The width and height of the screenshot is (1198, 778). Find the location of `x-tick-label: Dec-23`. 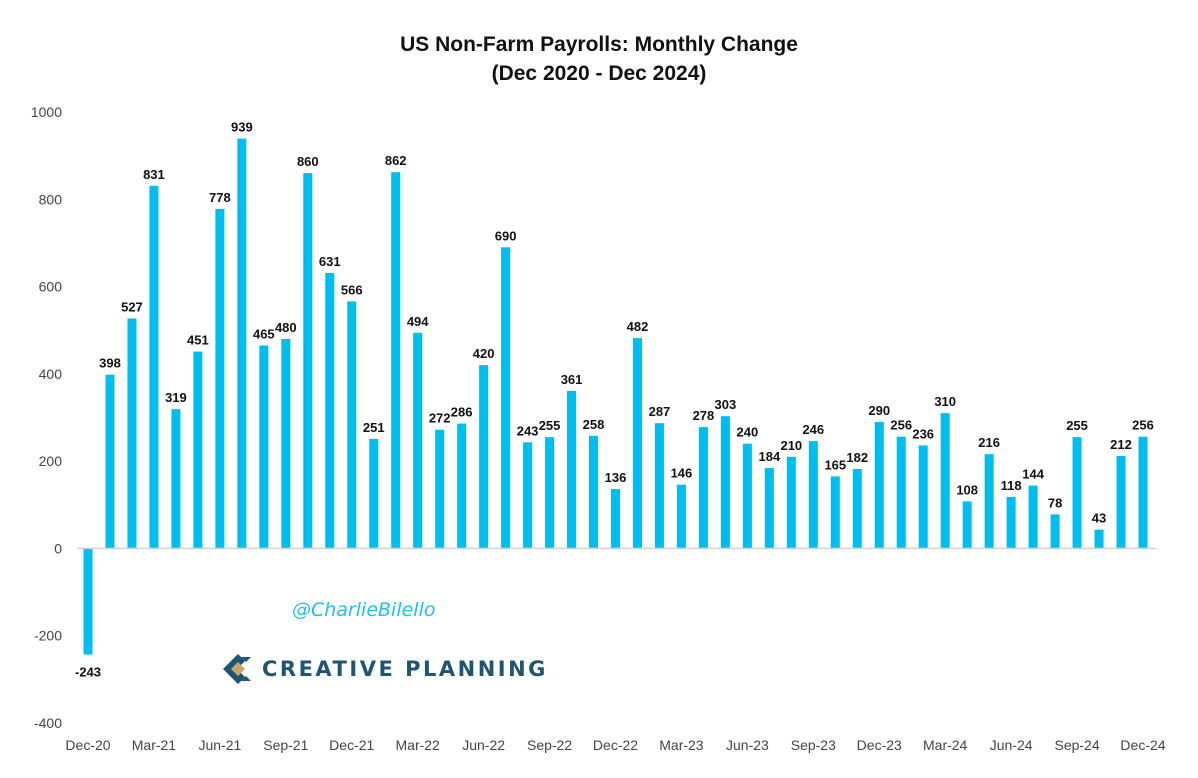

x-tick-label: Dec-23 is located at coordinates (879, 745).